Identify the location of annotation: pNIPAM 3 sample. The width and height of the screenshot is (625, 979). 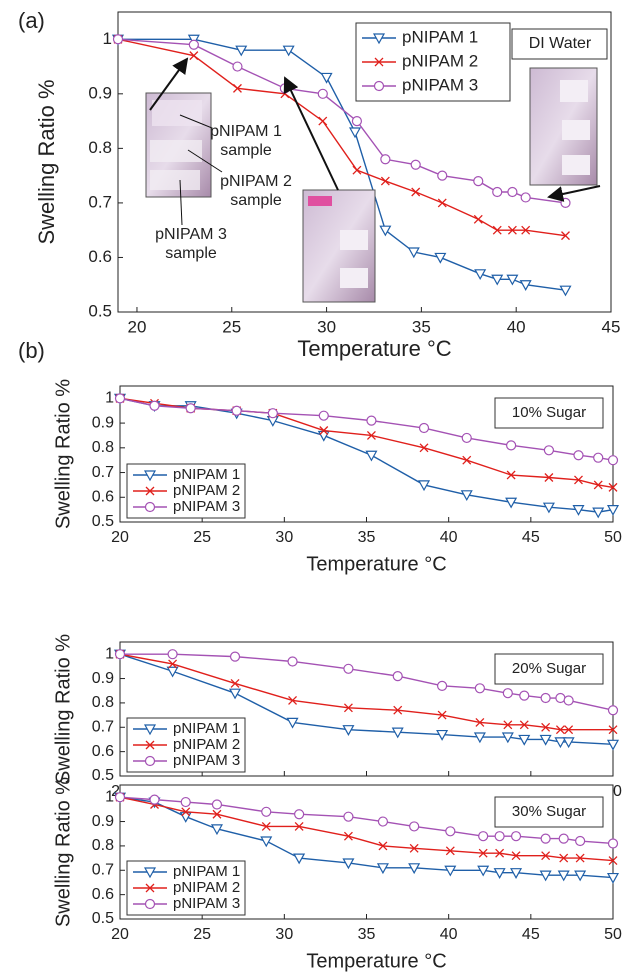
(191, 244).